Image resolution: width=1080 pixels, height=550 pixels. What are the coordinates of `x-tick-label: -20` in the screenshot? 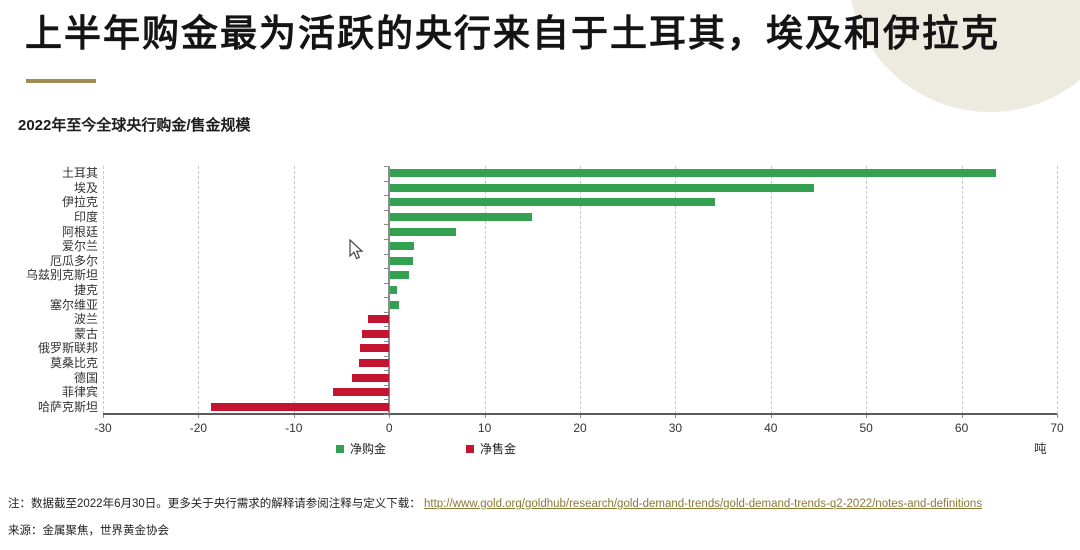 It's located at (198, 428).